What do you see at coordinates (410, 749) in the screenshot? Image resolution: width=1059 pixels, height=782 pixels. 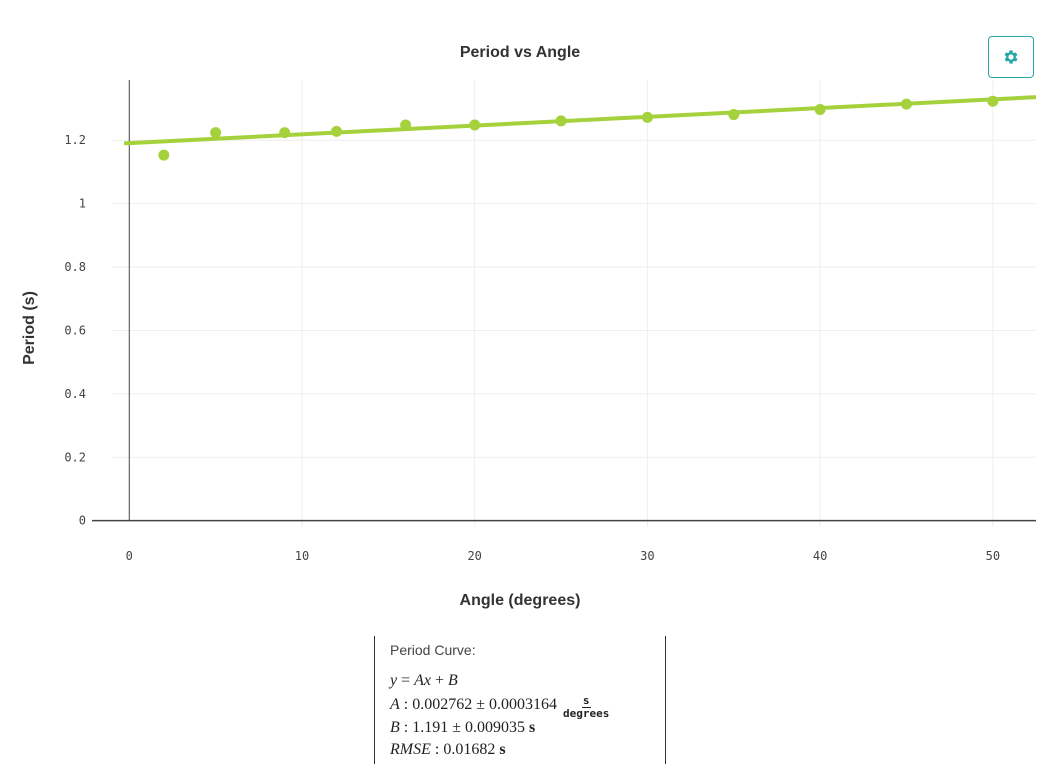 I see `rmse-label: RMSE` at bounding box center [410, 749].